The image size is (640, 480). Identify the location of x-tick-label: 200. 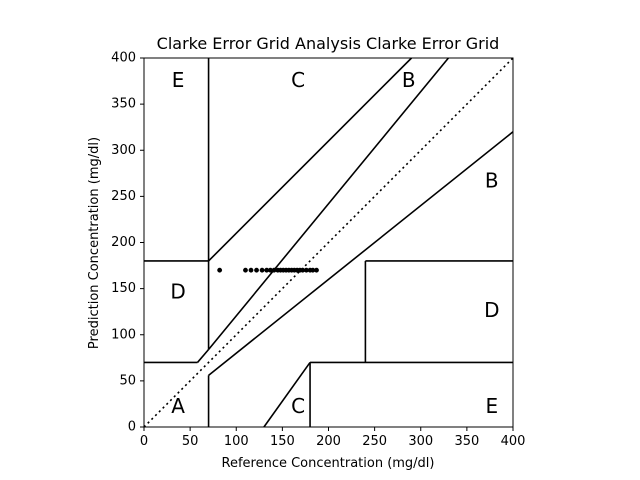
(328, 441).